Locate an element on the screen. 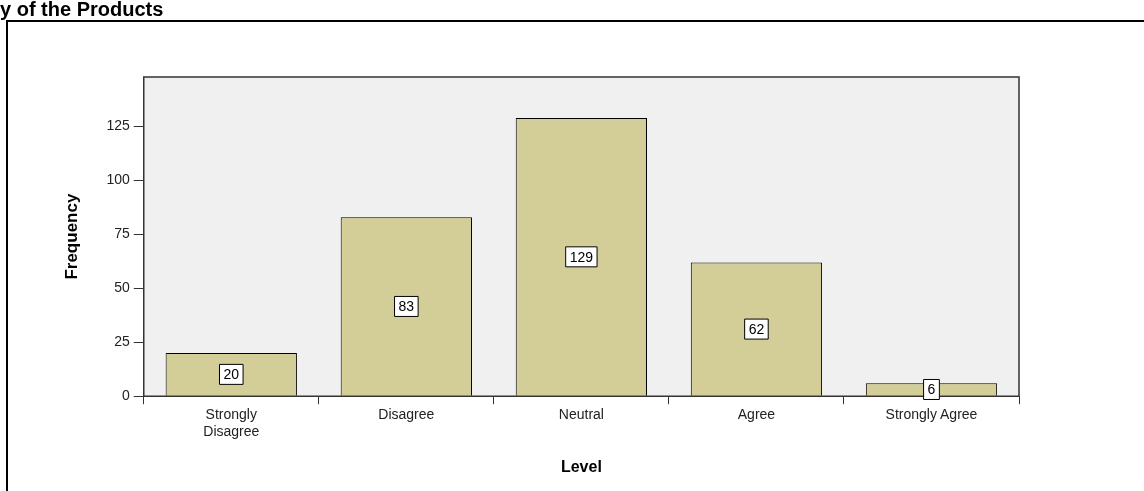  data-label: 6 is located at coordinates (931, 389).